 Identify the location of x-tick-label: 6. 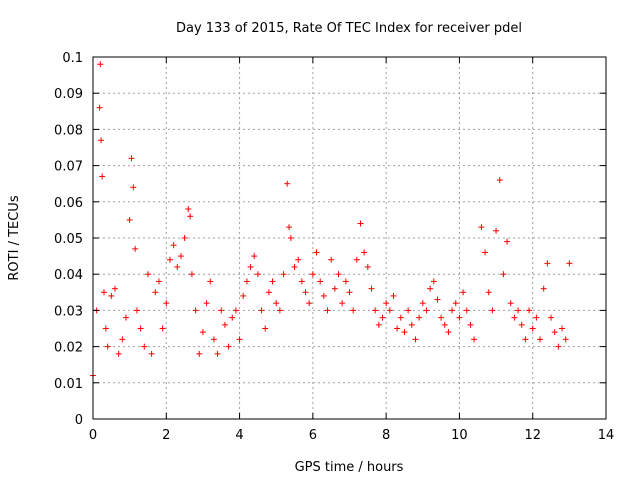
(313, 435).